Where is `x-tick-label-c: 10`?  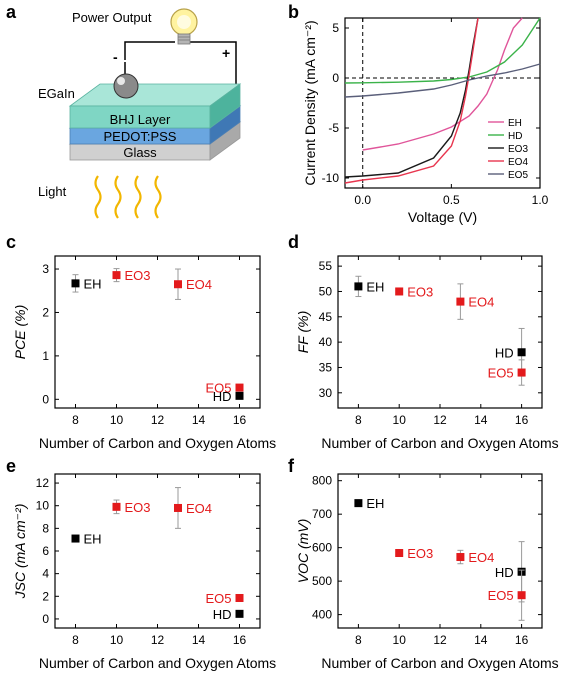
x-tick-label-c: 10 is located at coordinates (117, 420).